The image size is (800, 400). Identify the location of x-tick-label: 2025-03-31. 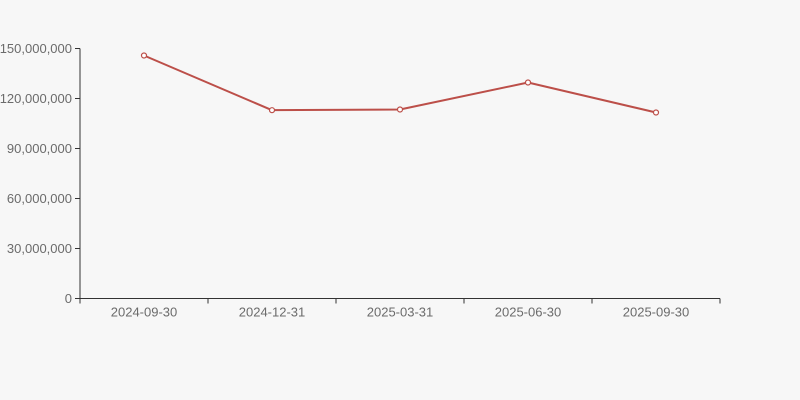
(400, 312).